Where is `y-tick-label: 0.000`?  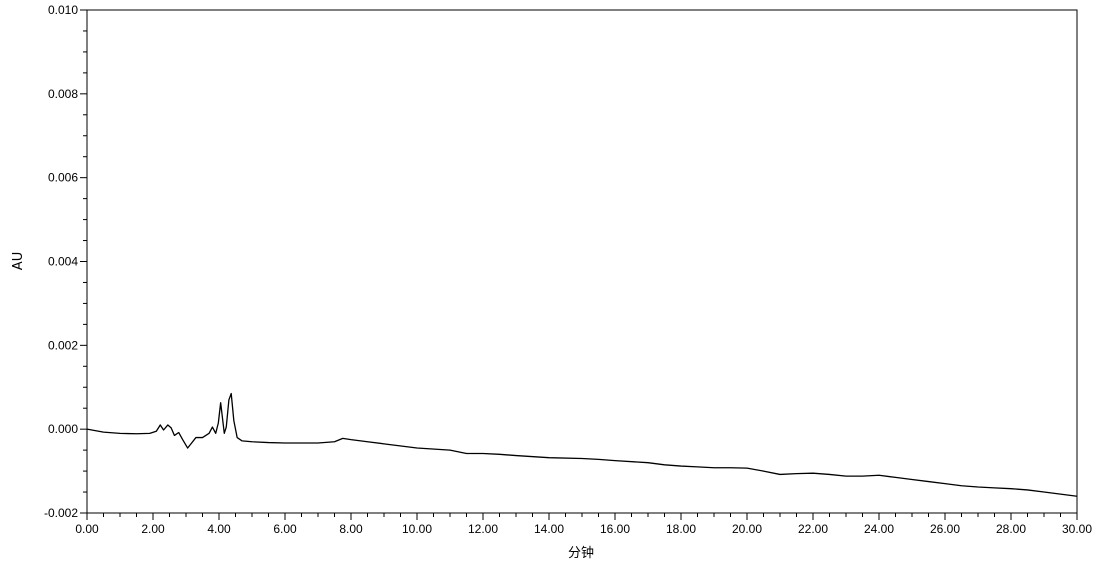 y-tick-label: 0.000 is located at coordinates (63, 429).